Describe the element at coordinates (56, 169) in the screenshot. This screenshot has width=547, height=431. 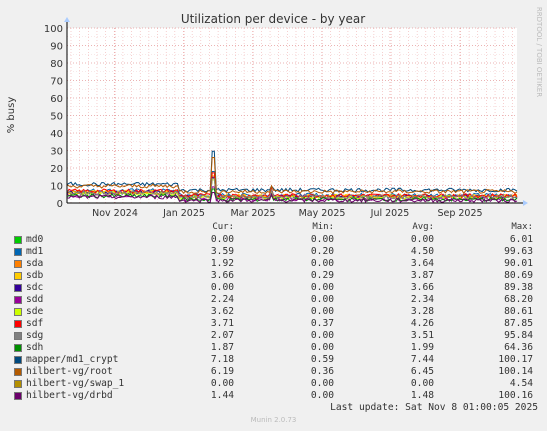
I see `y-tick-label: 20` at that location.